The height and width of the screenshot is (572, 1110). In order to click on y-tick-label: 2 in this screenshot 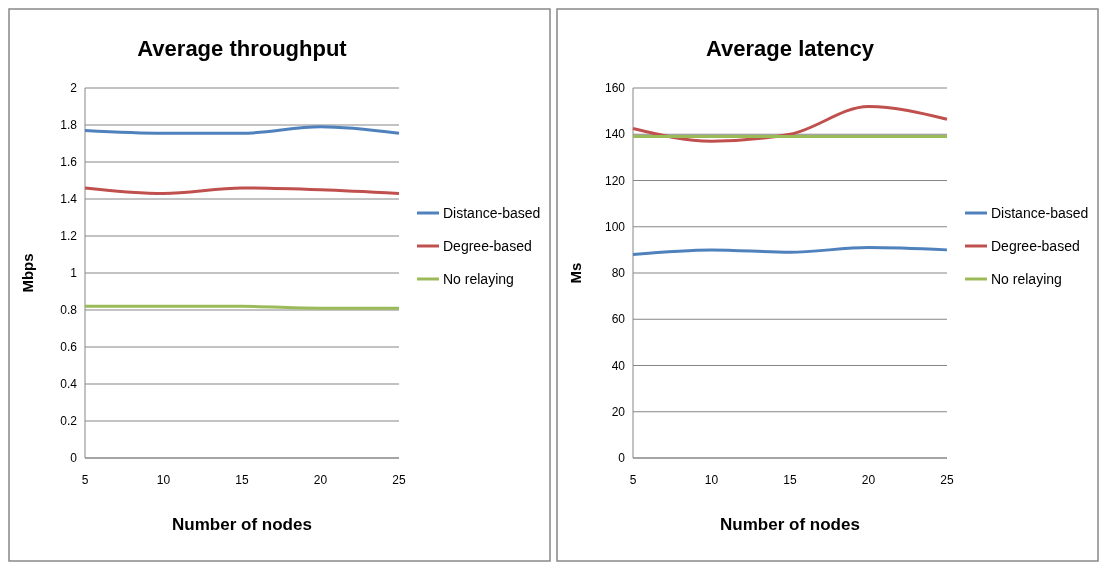, I will do `click(74, 88)`.